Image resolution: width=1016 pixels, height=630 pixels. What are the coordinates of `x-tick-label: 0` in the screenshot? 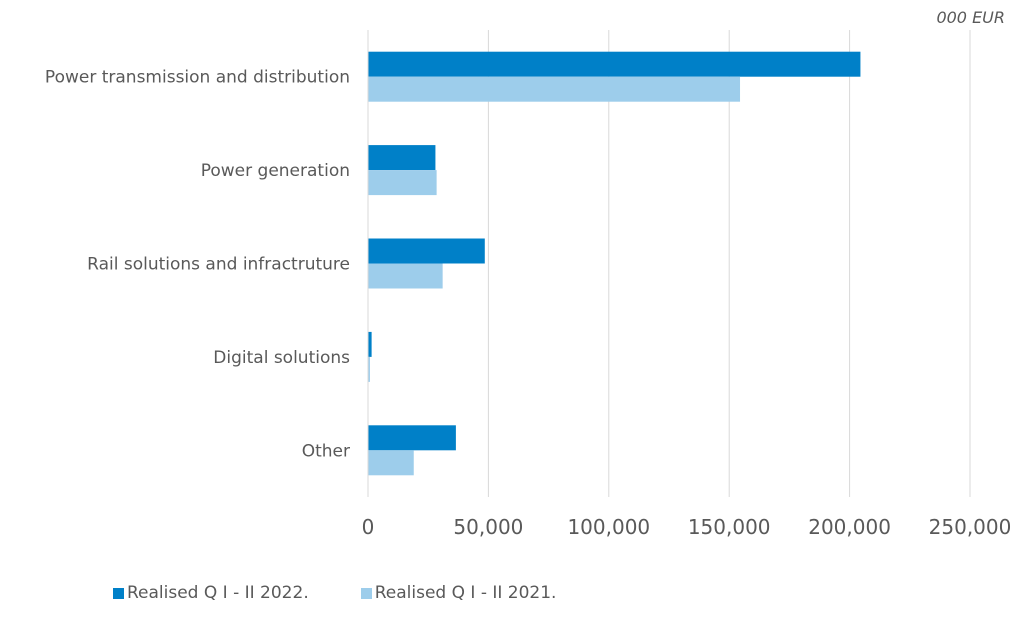 It's located at (368, 527).